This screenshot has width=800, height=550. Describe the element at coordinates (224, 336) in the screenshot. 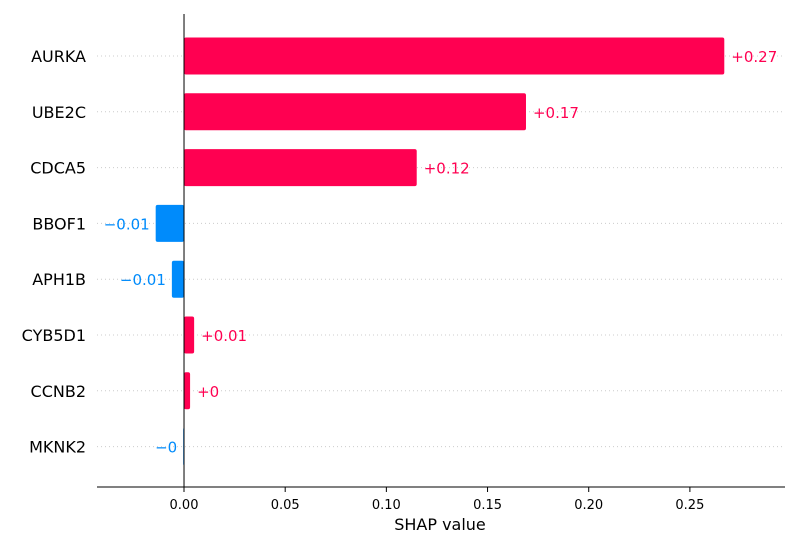

I see `value-label: +0.01` at that location.